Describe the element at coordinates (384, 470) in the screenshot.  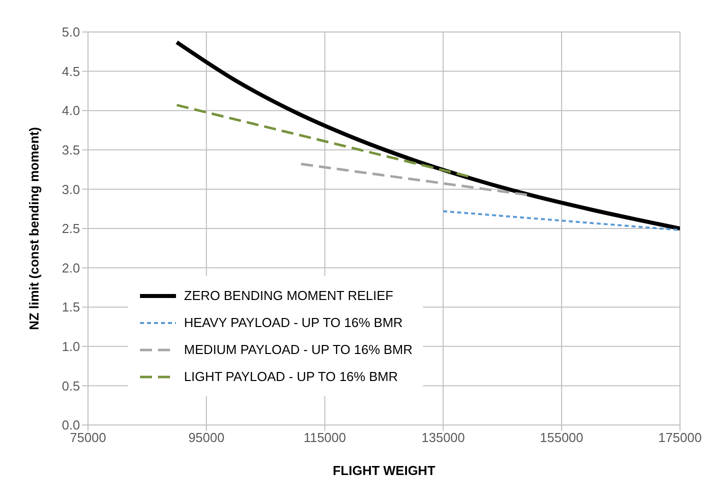
I see `x-axis-title: FLIGHT WEIGHT` at that location.